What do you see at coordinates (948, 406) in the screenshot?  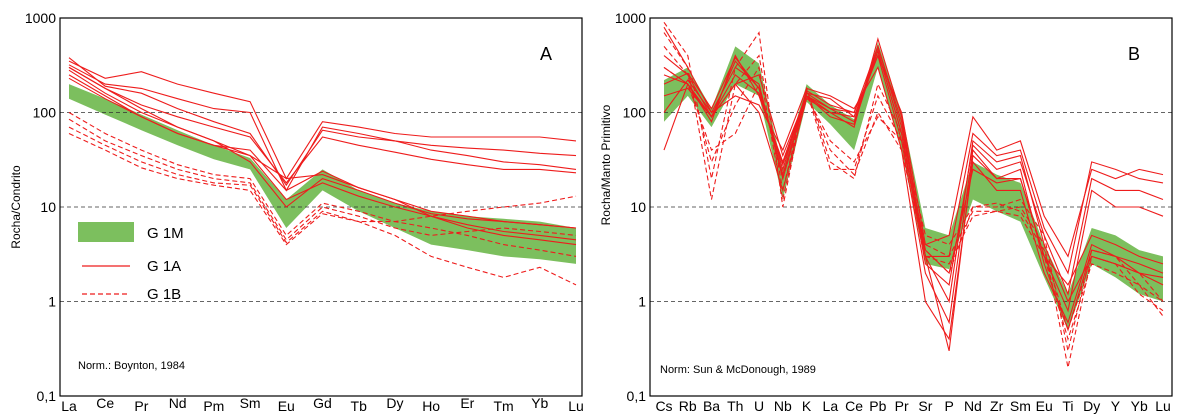 I see `x-tick-label: P` at bounding box center [948, 406].